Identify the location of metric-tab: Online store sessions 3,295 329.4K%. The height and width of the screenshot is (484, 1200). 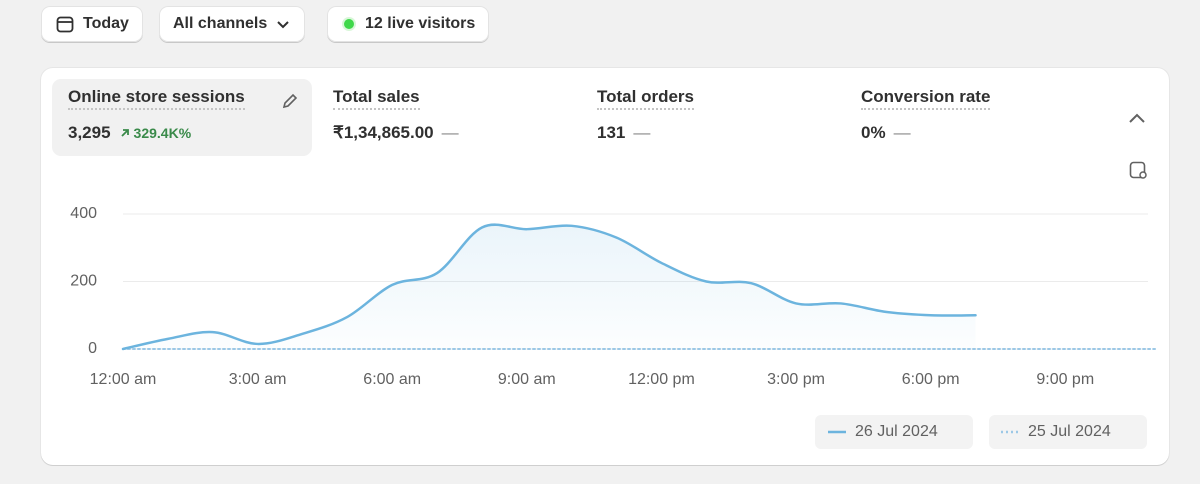
(182, 117).